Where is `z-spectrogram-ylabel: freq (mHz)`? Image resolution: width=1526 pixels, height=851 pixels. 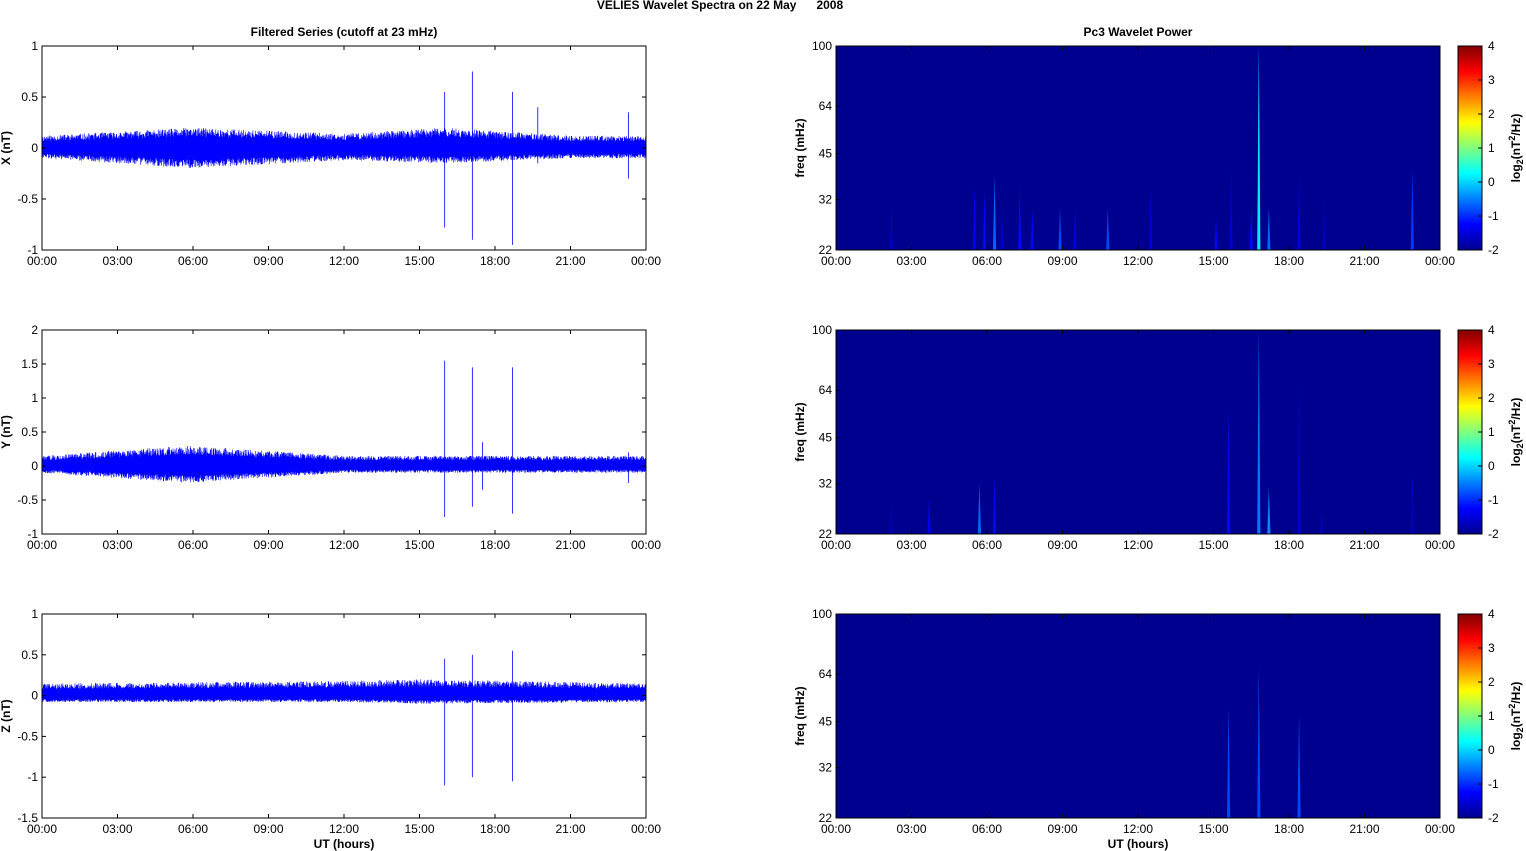 z-spectrogram-ylabel: freq (mHz) is located at coordinates (800, 715).